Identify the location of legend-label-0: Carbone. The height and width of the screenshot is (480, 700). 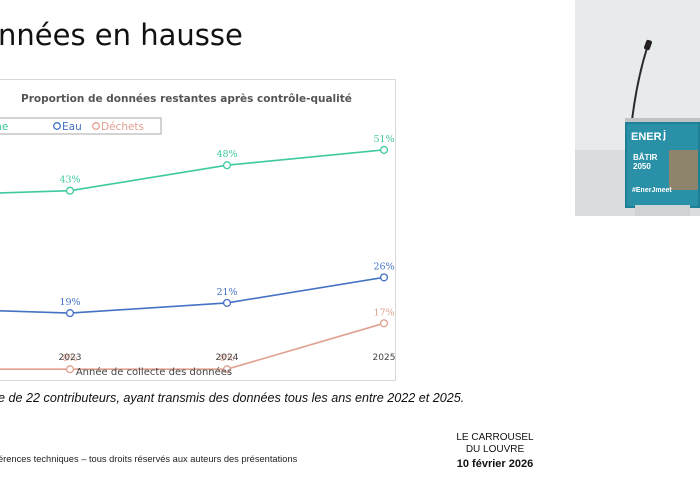
(4, 127).